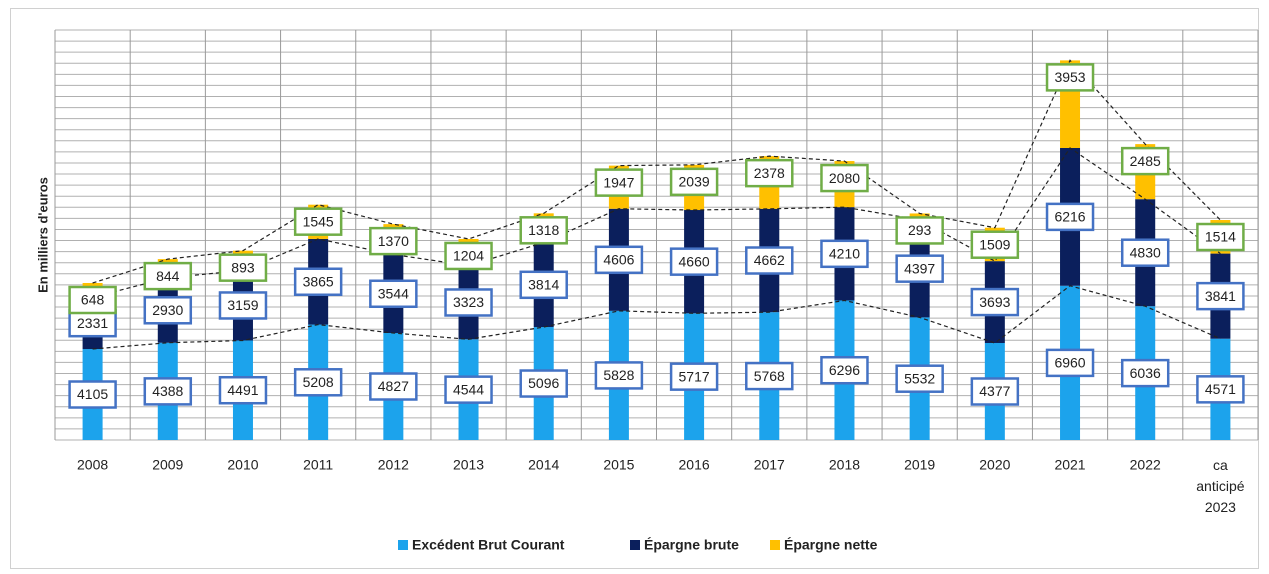 Image resolution: width=1269 pixels, height=574 pixels. I want to click on data-label-text: 2378, so click(769, 173).